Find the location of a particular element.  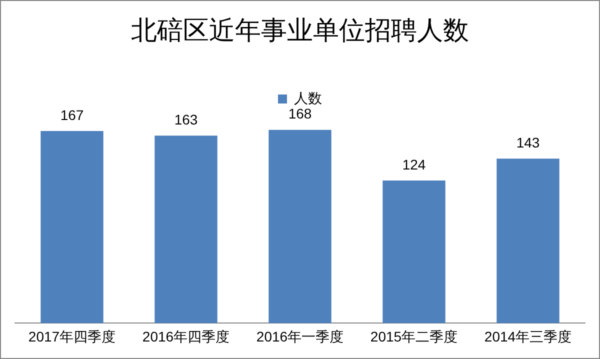

x-tick-label: 2015年二季度 is located at coordinates (414, 336).